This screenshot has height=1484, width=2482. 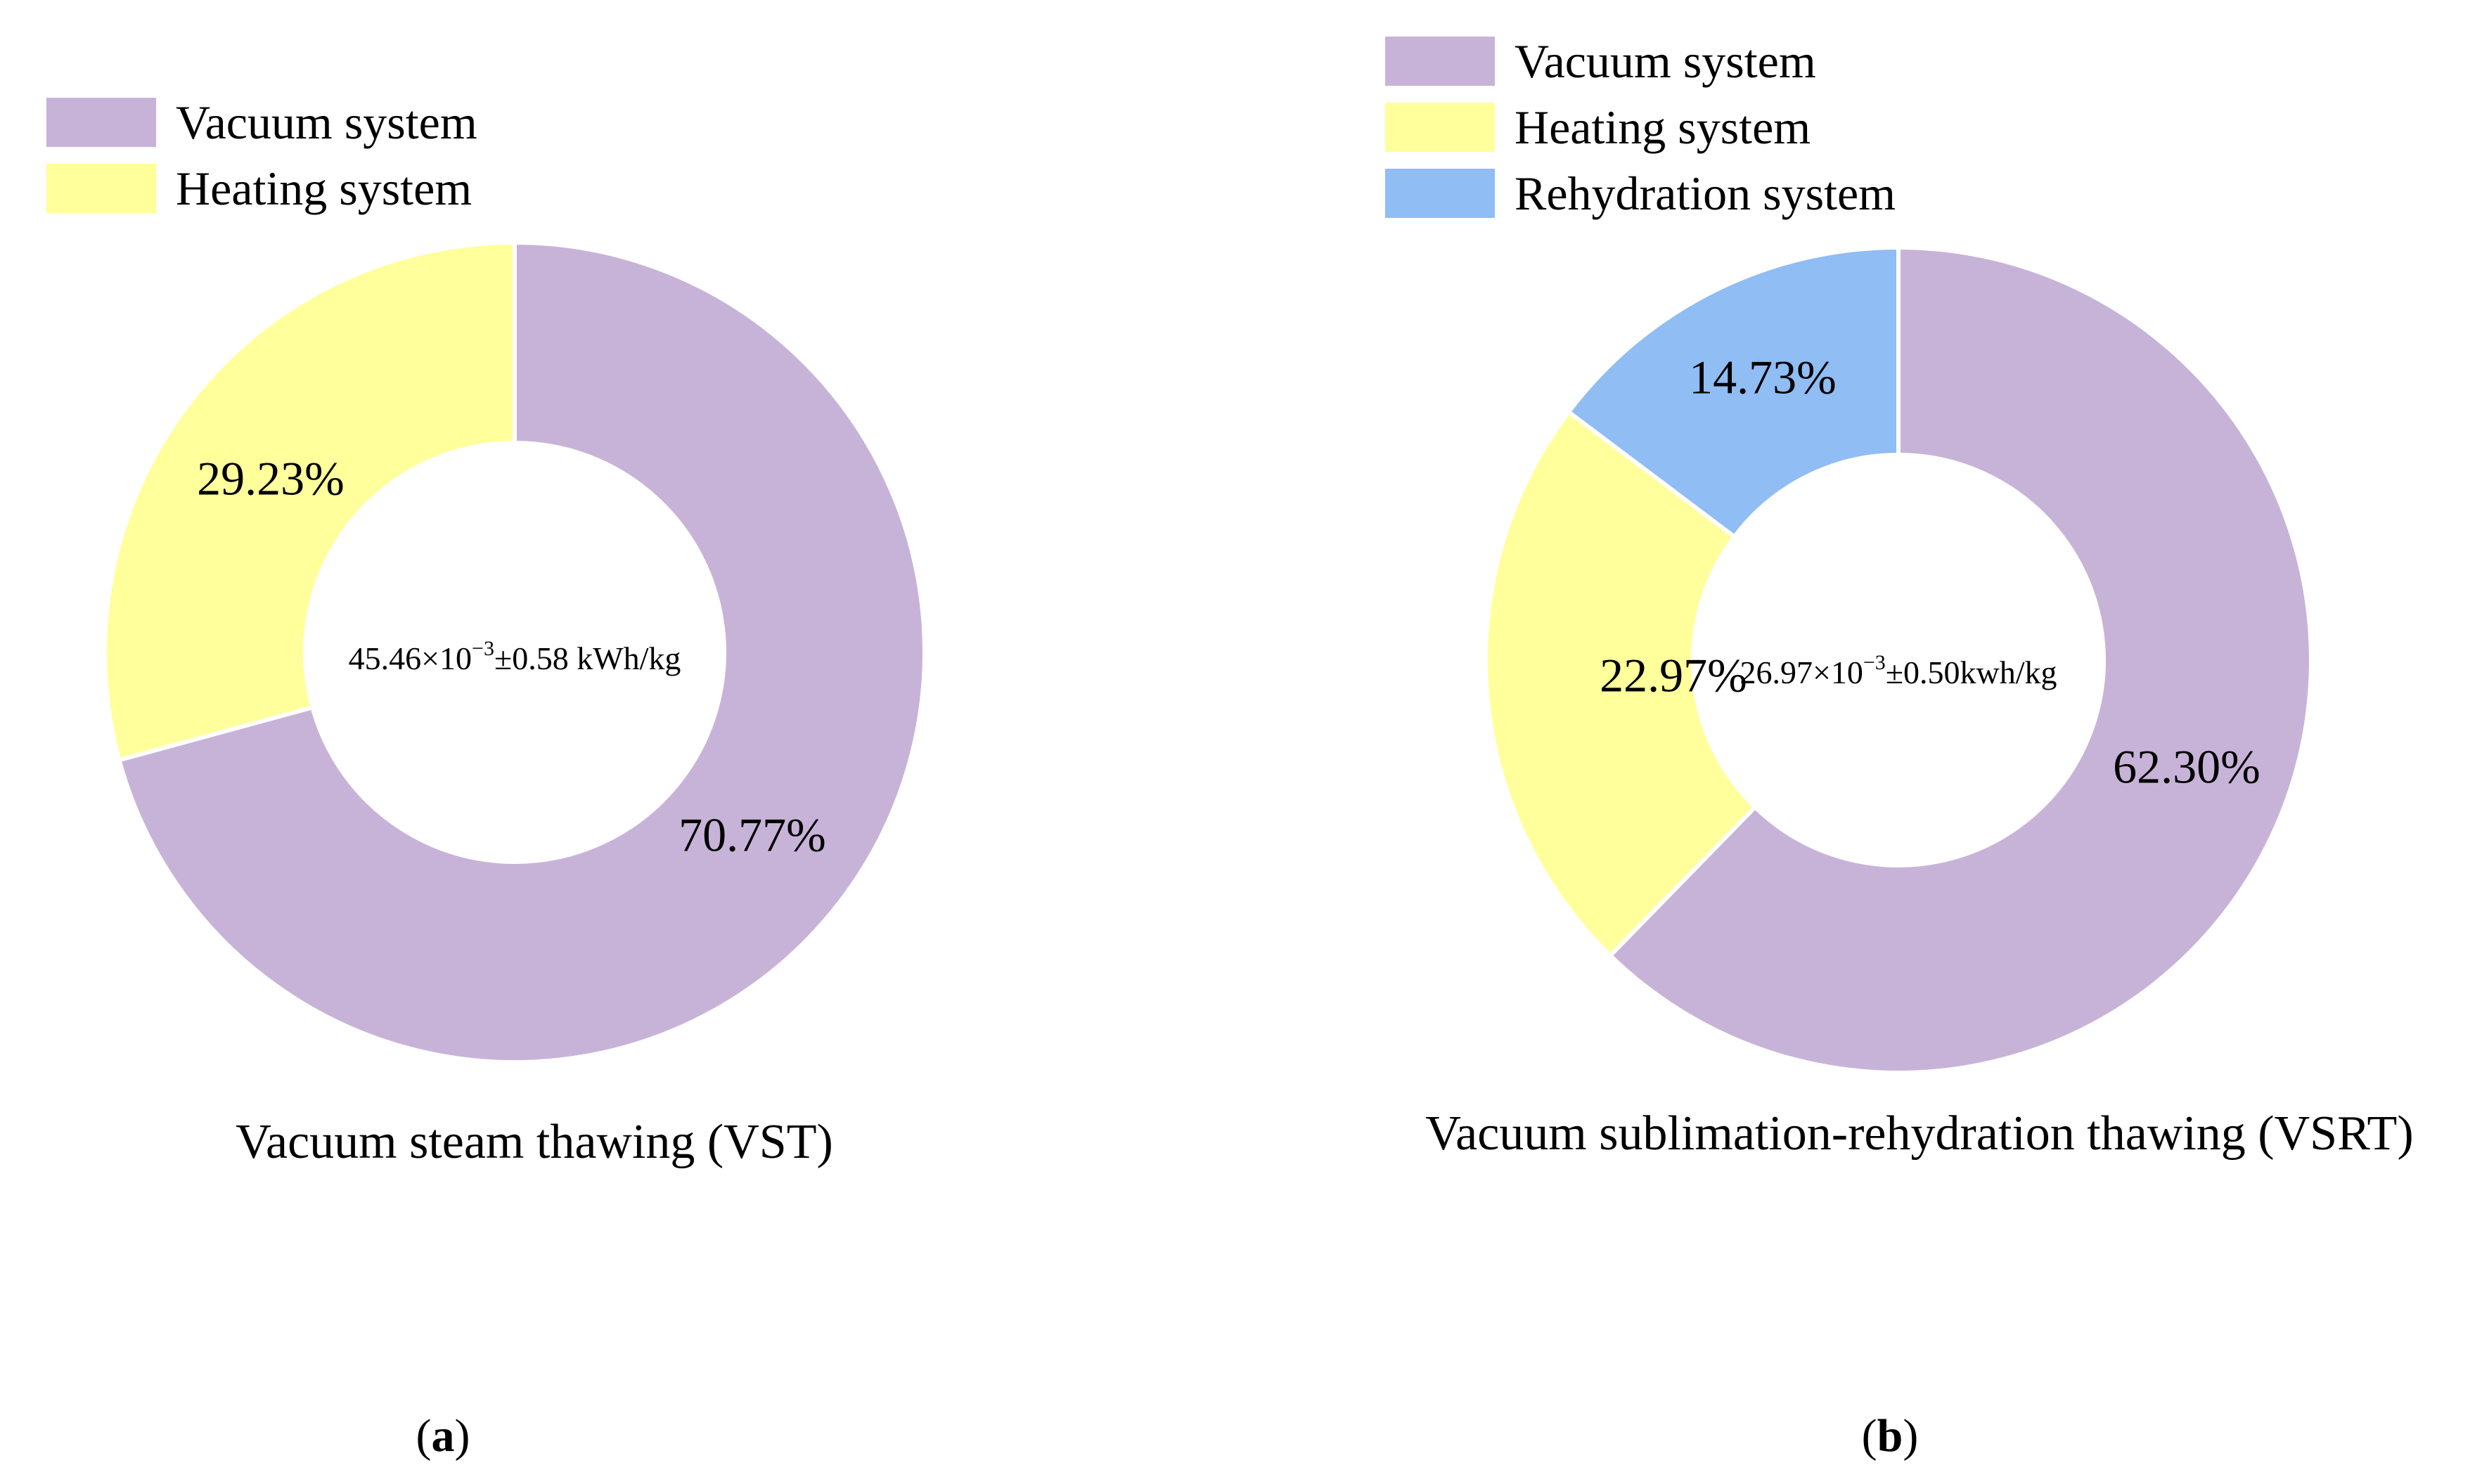 I want to click on panel-letter-text: b, so click(x=1890, y=1436).